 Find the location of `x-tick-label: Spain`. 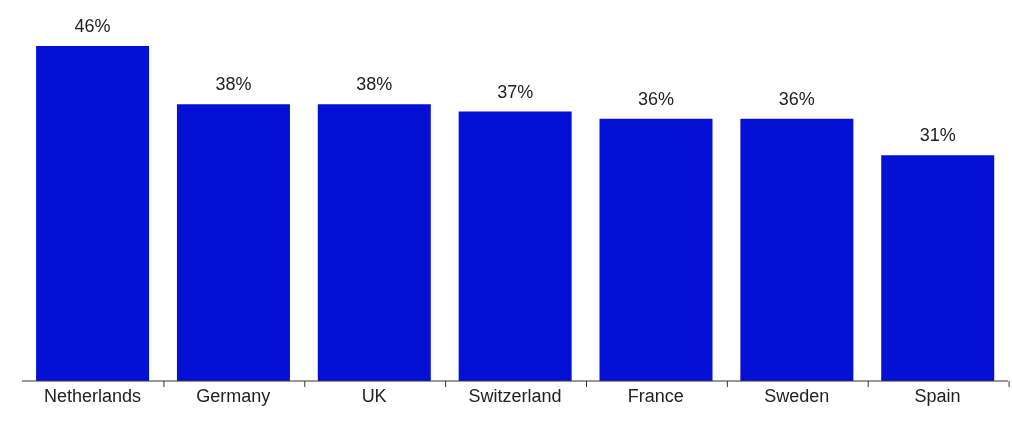

x-tick-label: Spain is located at coordinates (937, 395).